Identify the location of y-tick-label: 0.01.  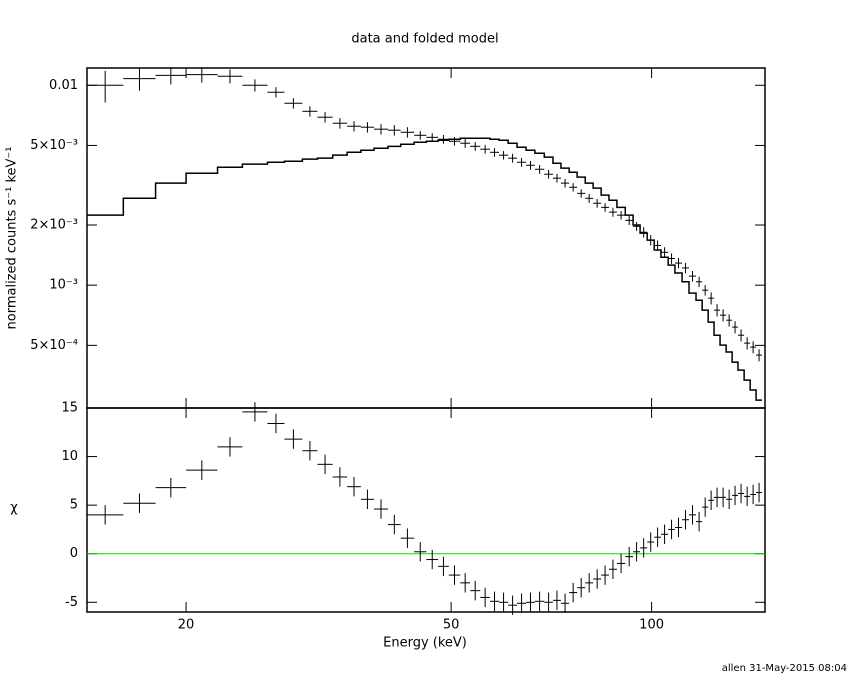
(63, 85).